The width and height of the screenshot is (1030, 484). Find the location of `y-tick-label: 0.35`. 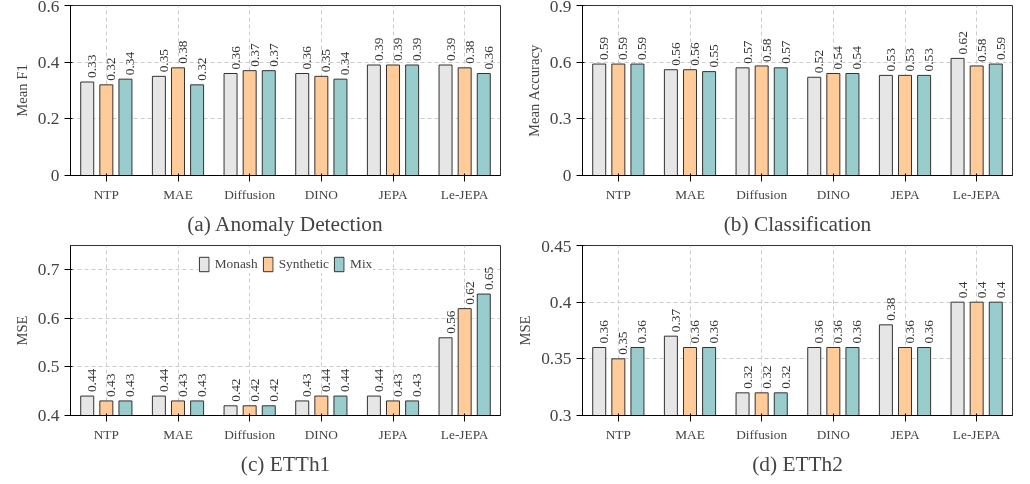

y-tick-label: 0.35 is located at coordinates (556, 359).